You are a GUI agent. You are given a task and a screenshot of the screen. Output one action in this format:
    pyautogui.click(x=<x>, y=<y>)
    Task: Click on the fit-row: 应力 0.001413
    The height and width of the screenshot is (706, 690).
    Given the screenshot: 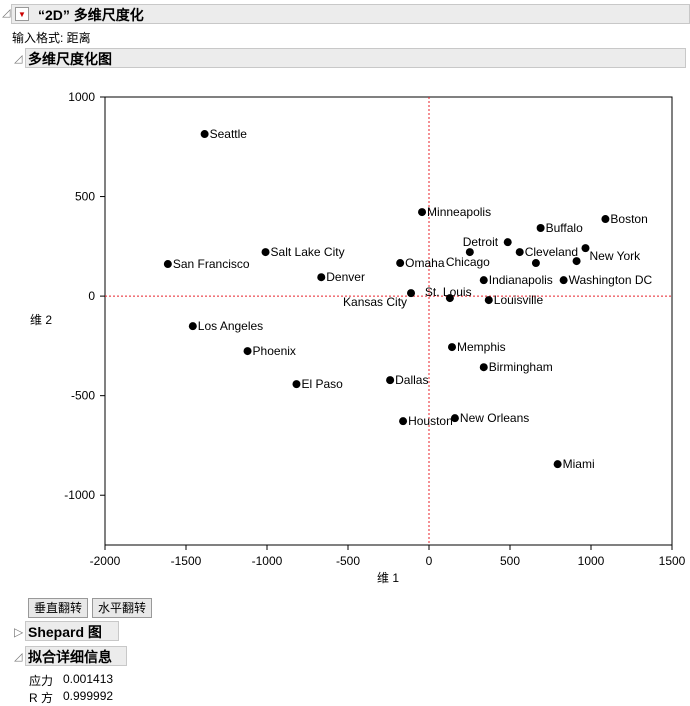 What is the action you would take?
    pyautogui.click(x=71, y=680)
    